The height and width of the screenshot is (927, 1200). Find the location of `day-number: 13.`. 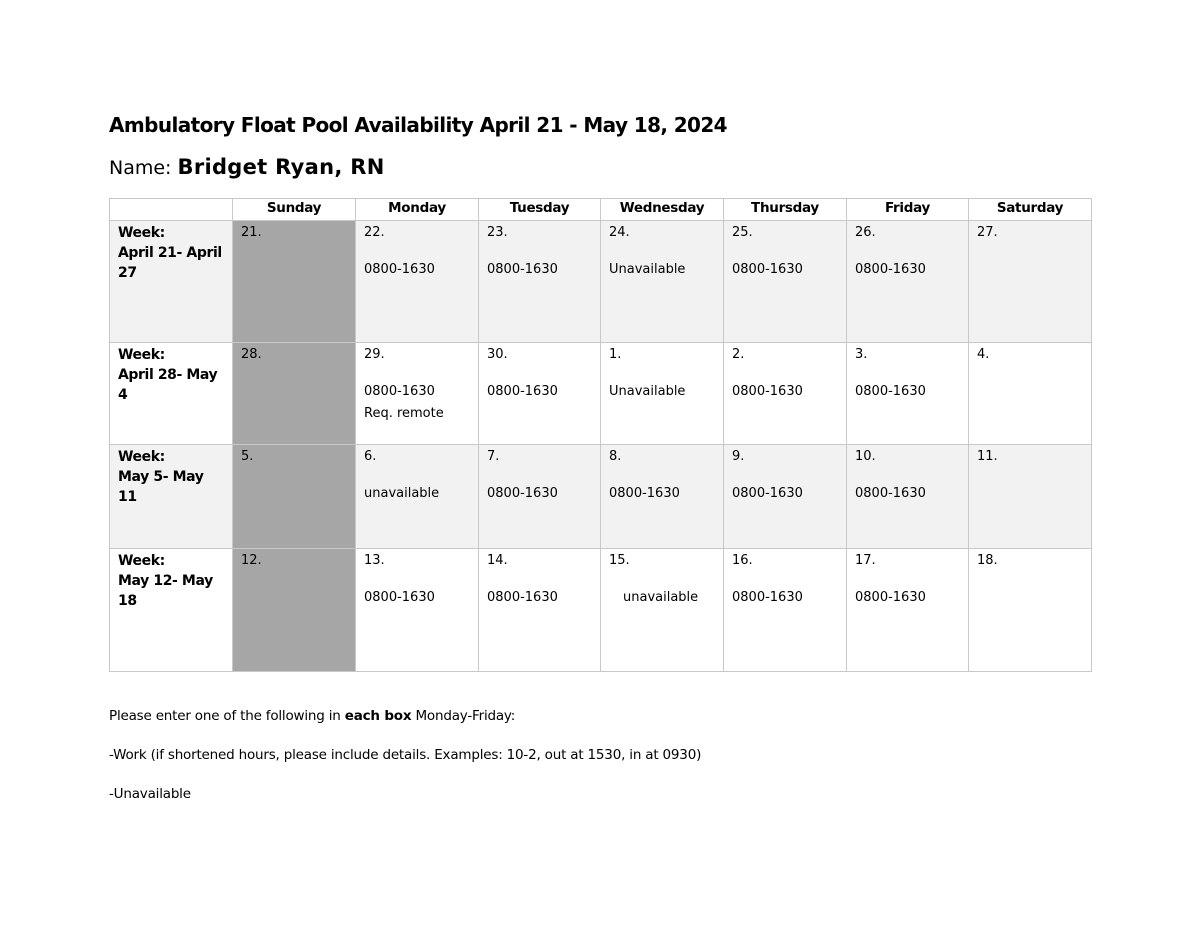

day-number: 13. is located at coordinates (374, 560).